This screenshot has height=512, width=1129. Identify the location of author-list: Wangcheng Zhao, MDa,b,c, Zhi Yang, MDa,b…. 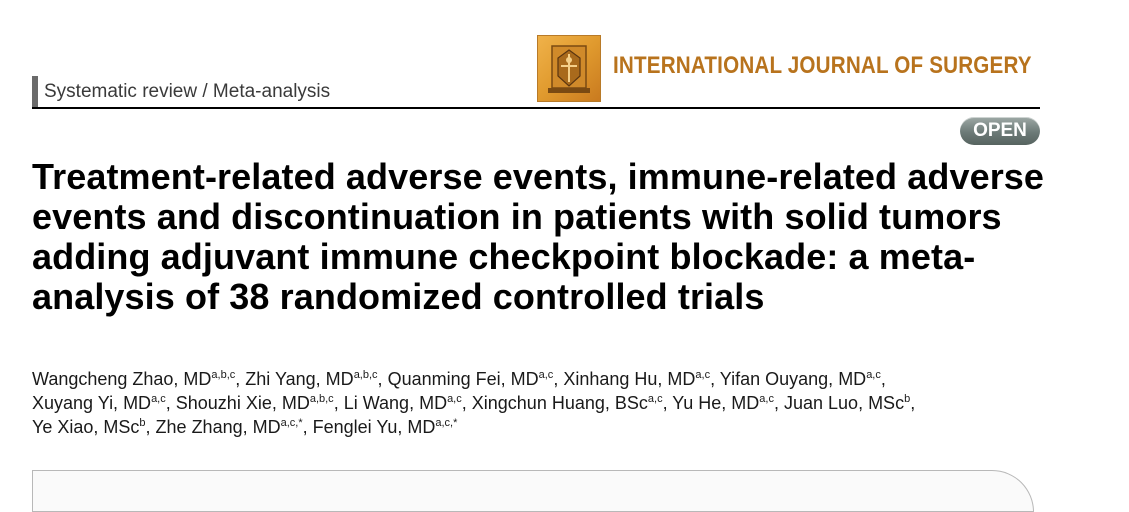
(474, 403).